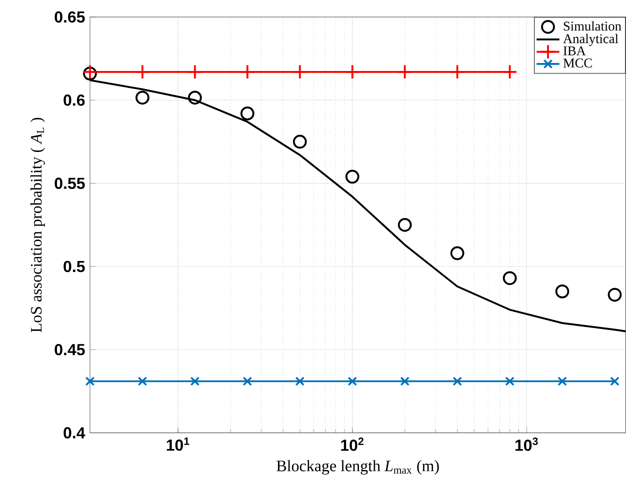 The width and height of the screenshot is (626, 500). What do you see at coordinates (75, 433) in the screenshot?
I see `y-tick-label: 0.4` at bounding box center [75, 433].